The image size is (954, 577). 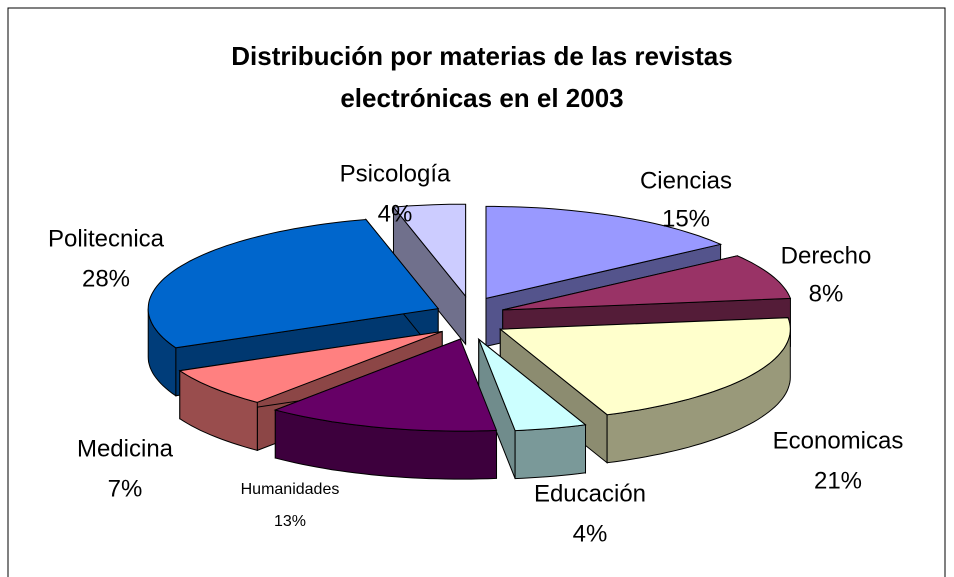 What do you see at coordinates (826, 255) in the screenshot?
I see `category-label: Derecho` at bounding box center [826, 255].